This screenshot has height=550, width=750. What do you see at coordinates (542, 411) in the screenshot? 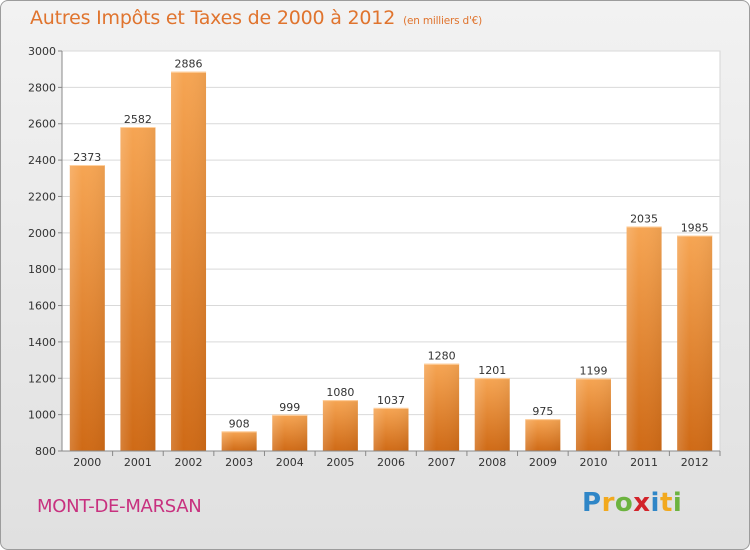
I see `bar-value-label: 975` at bounding box center [542, 411].